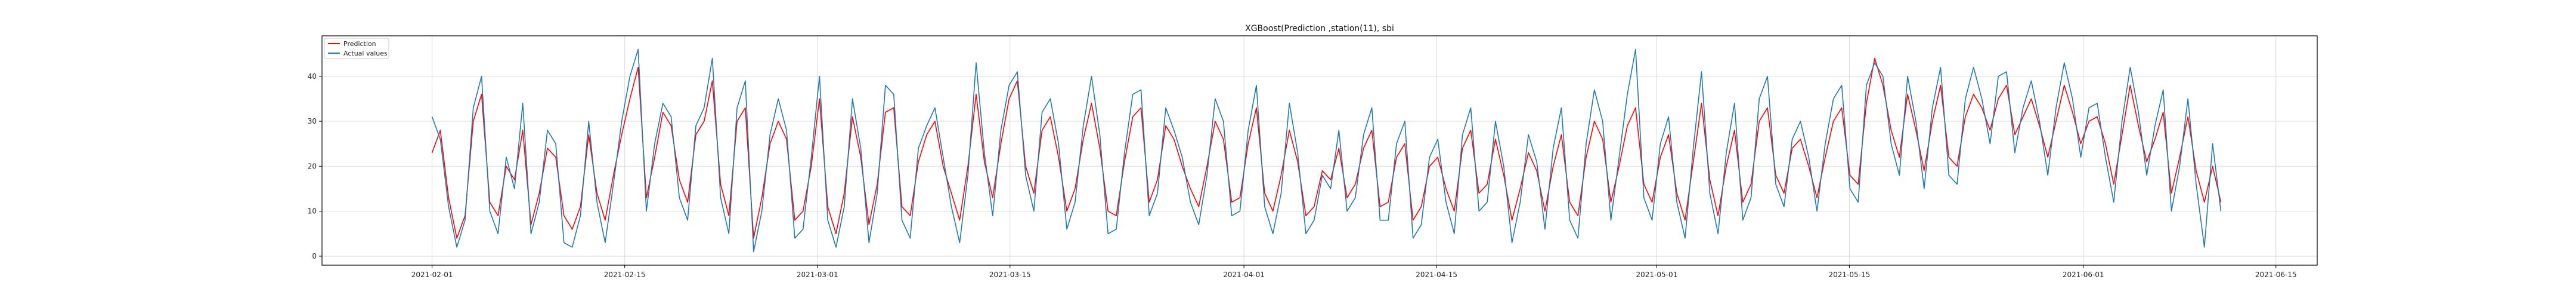  What do you see at coordinates (1437, 275) in the screenshot?
I see `x-tick-label: 2021-04-15` at bounding box center [1437, 275].